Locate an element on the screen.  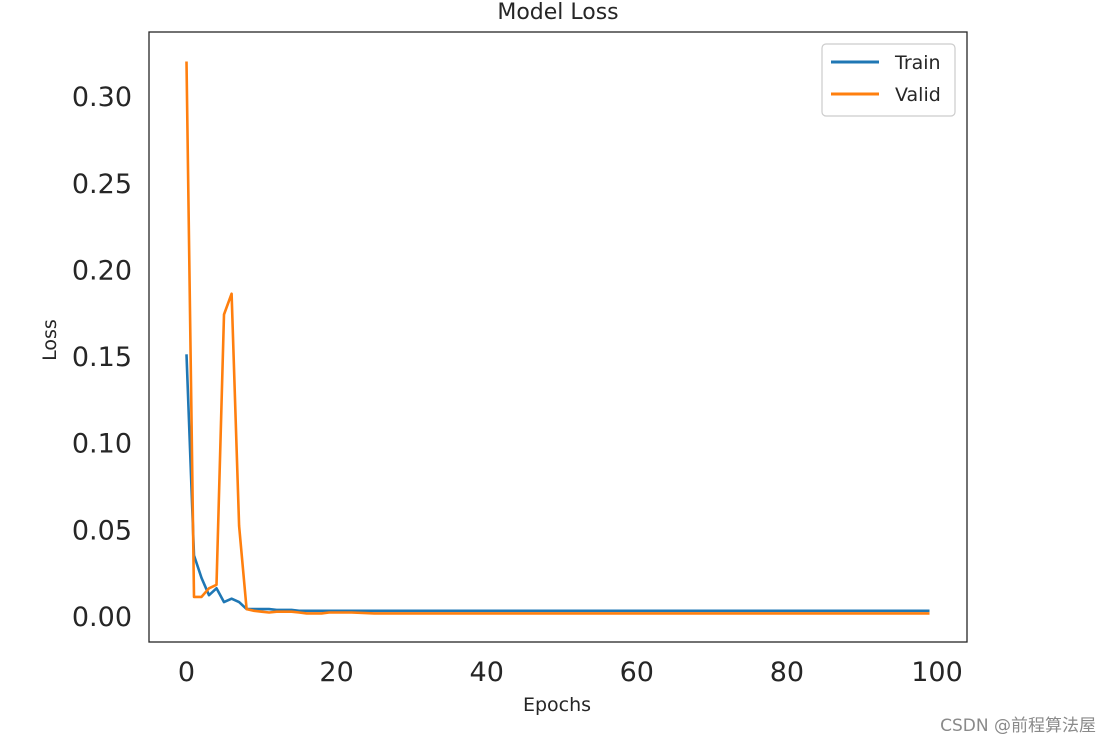
x-axis-ticks: 0 20 40 60 80 100 is located at coordinates (570, 672).